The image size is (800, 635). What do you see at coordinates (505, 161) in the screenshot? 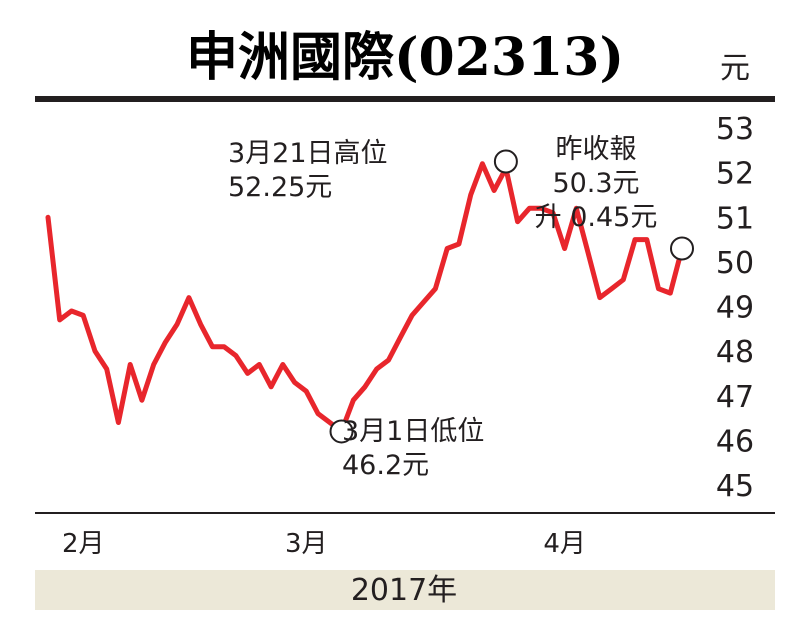
I see `high-annotation-marker` at bounding box center [505, 161].